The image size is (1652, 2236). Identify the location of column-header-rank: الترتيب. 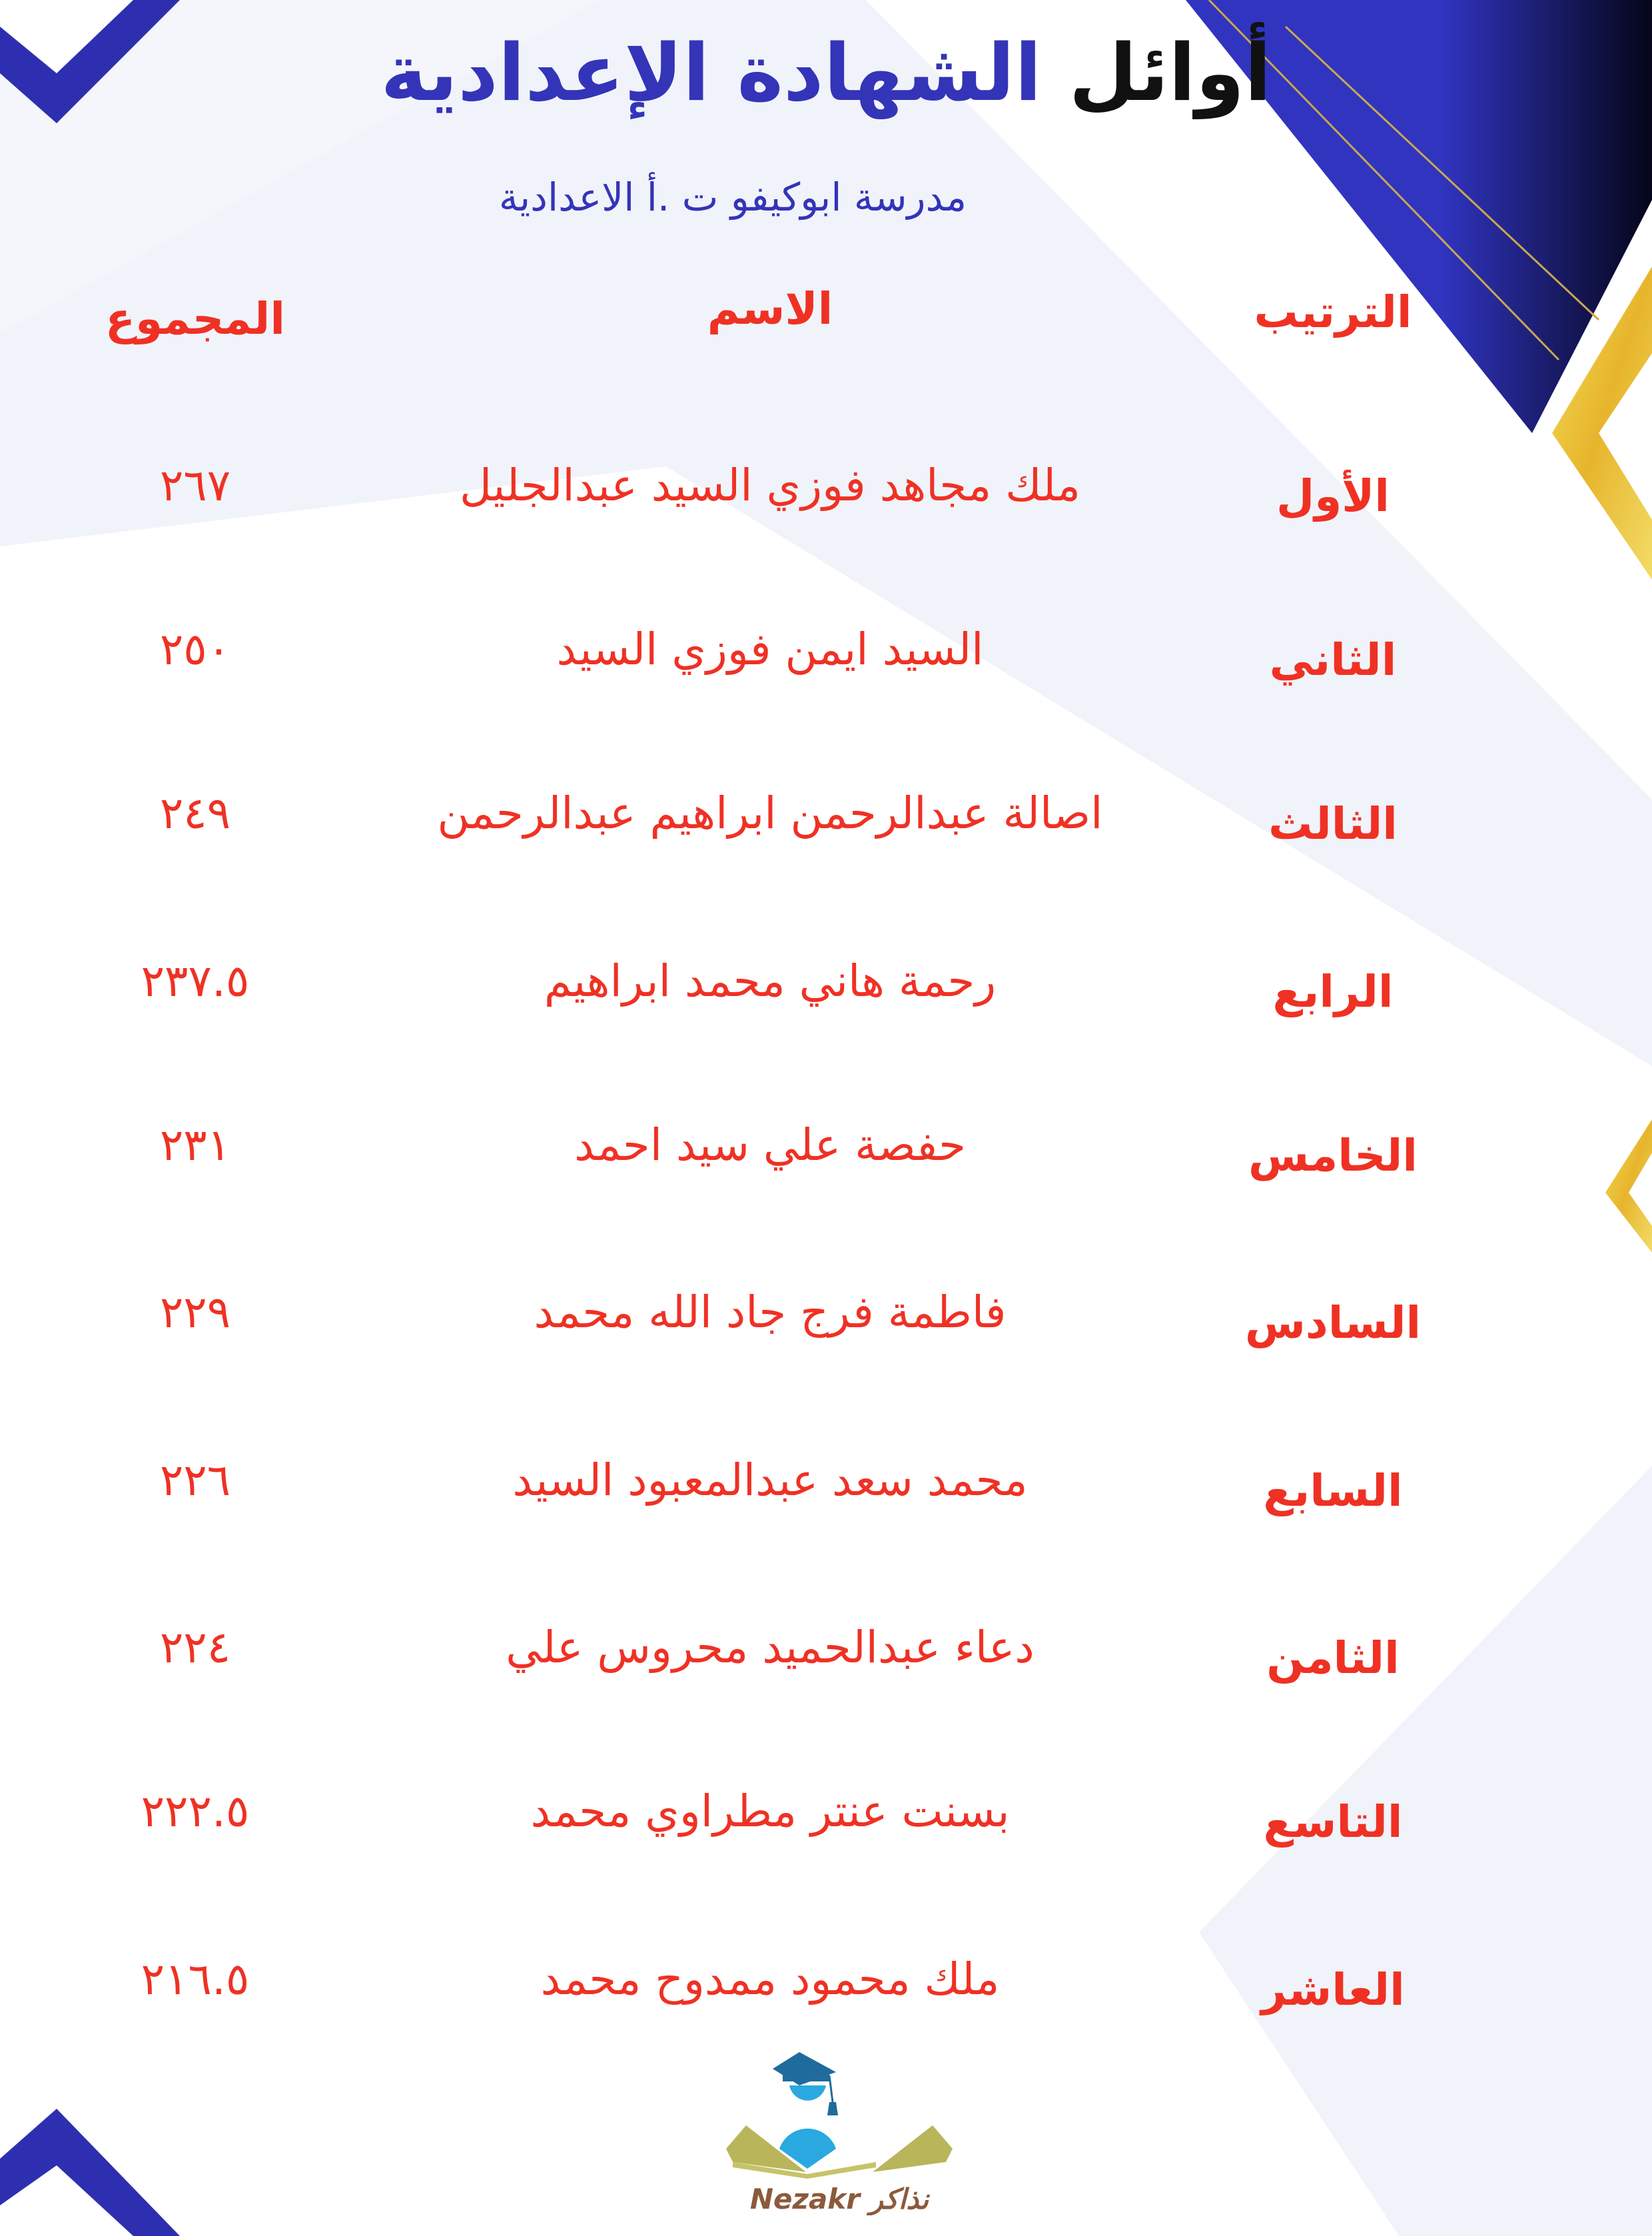
(1333, 312).